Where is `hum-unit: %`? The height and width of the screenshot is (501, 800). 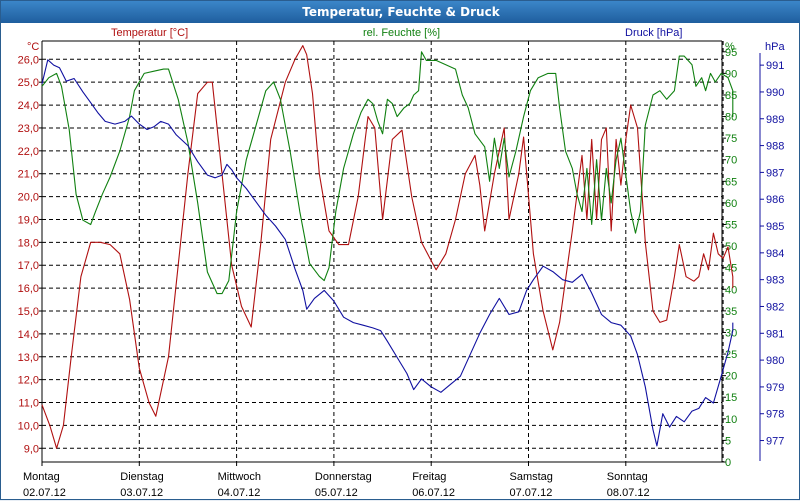
hum-unit: % is located at coordinates (730, 47).